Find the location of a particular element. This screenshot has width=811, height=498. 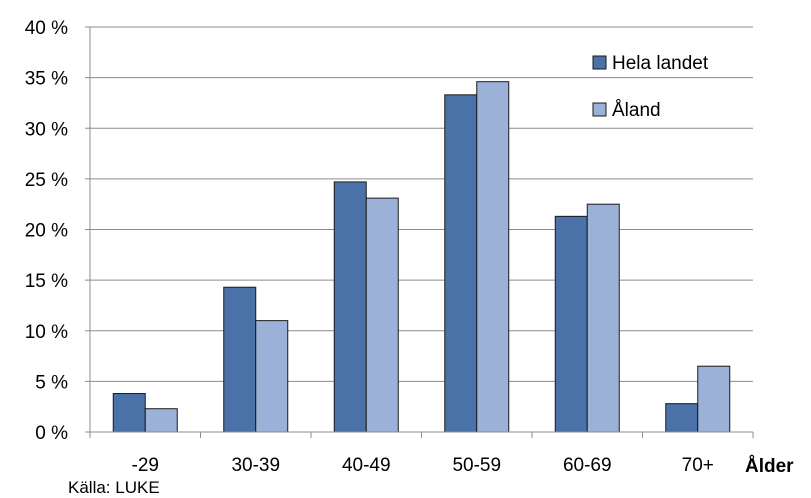

y-tick-label: 40 % is located at coordinates (46, 28).